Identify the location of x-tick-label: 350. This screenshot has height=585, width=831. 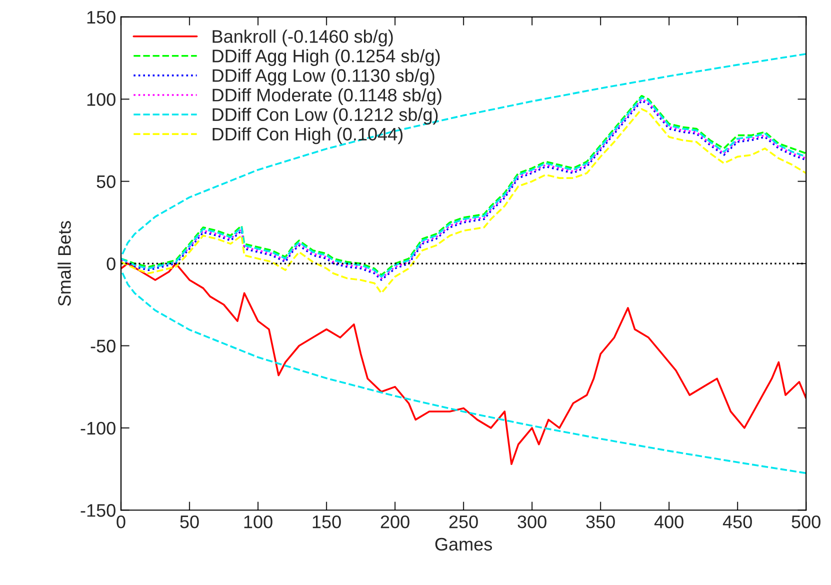
(600, 521).